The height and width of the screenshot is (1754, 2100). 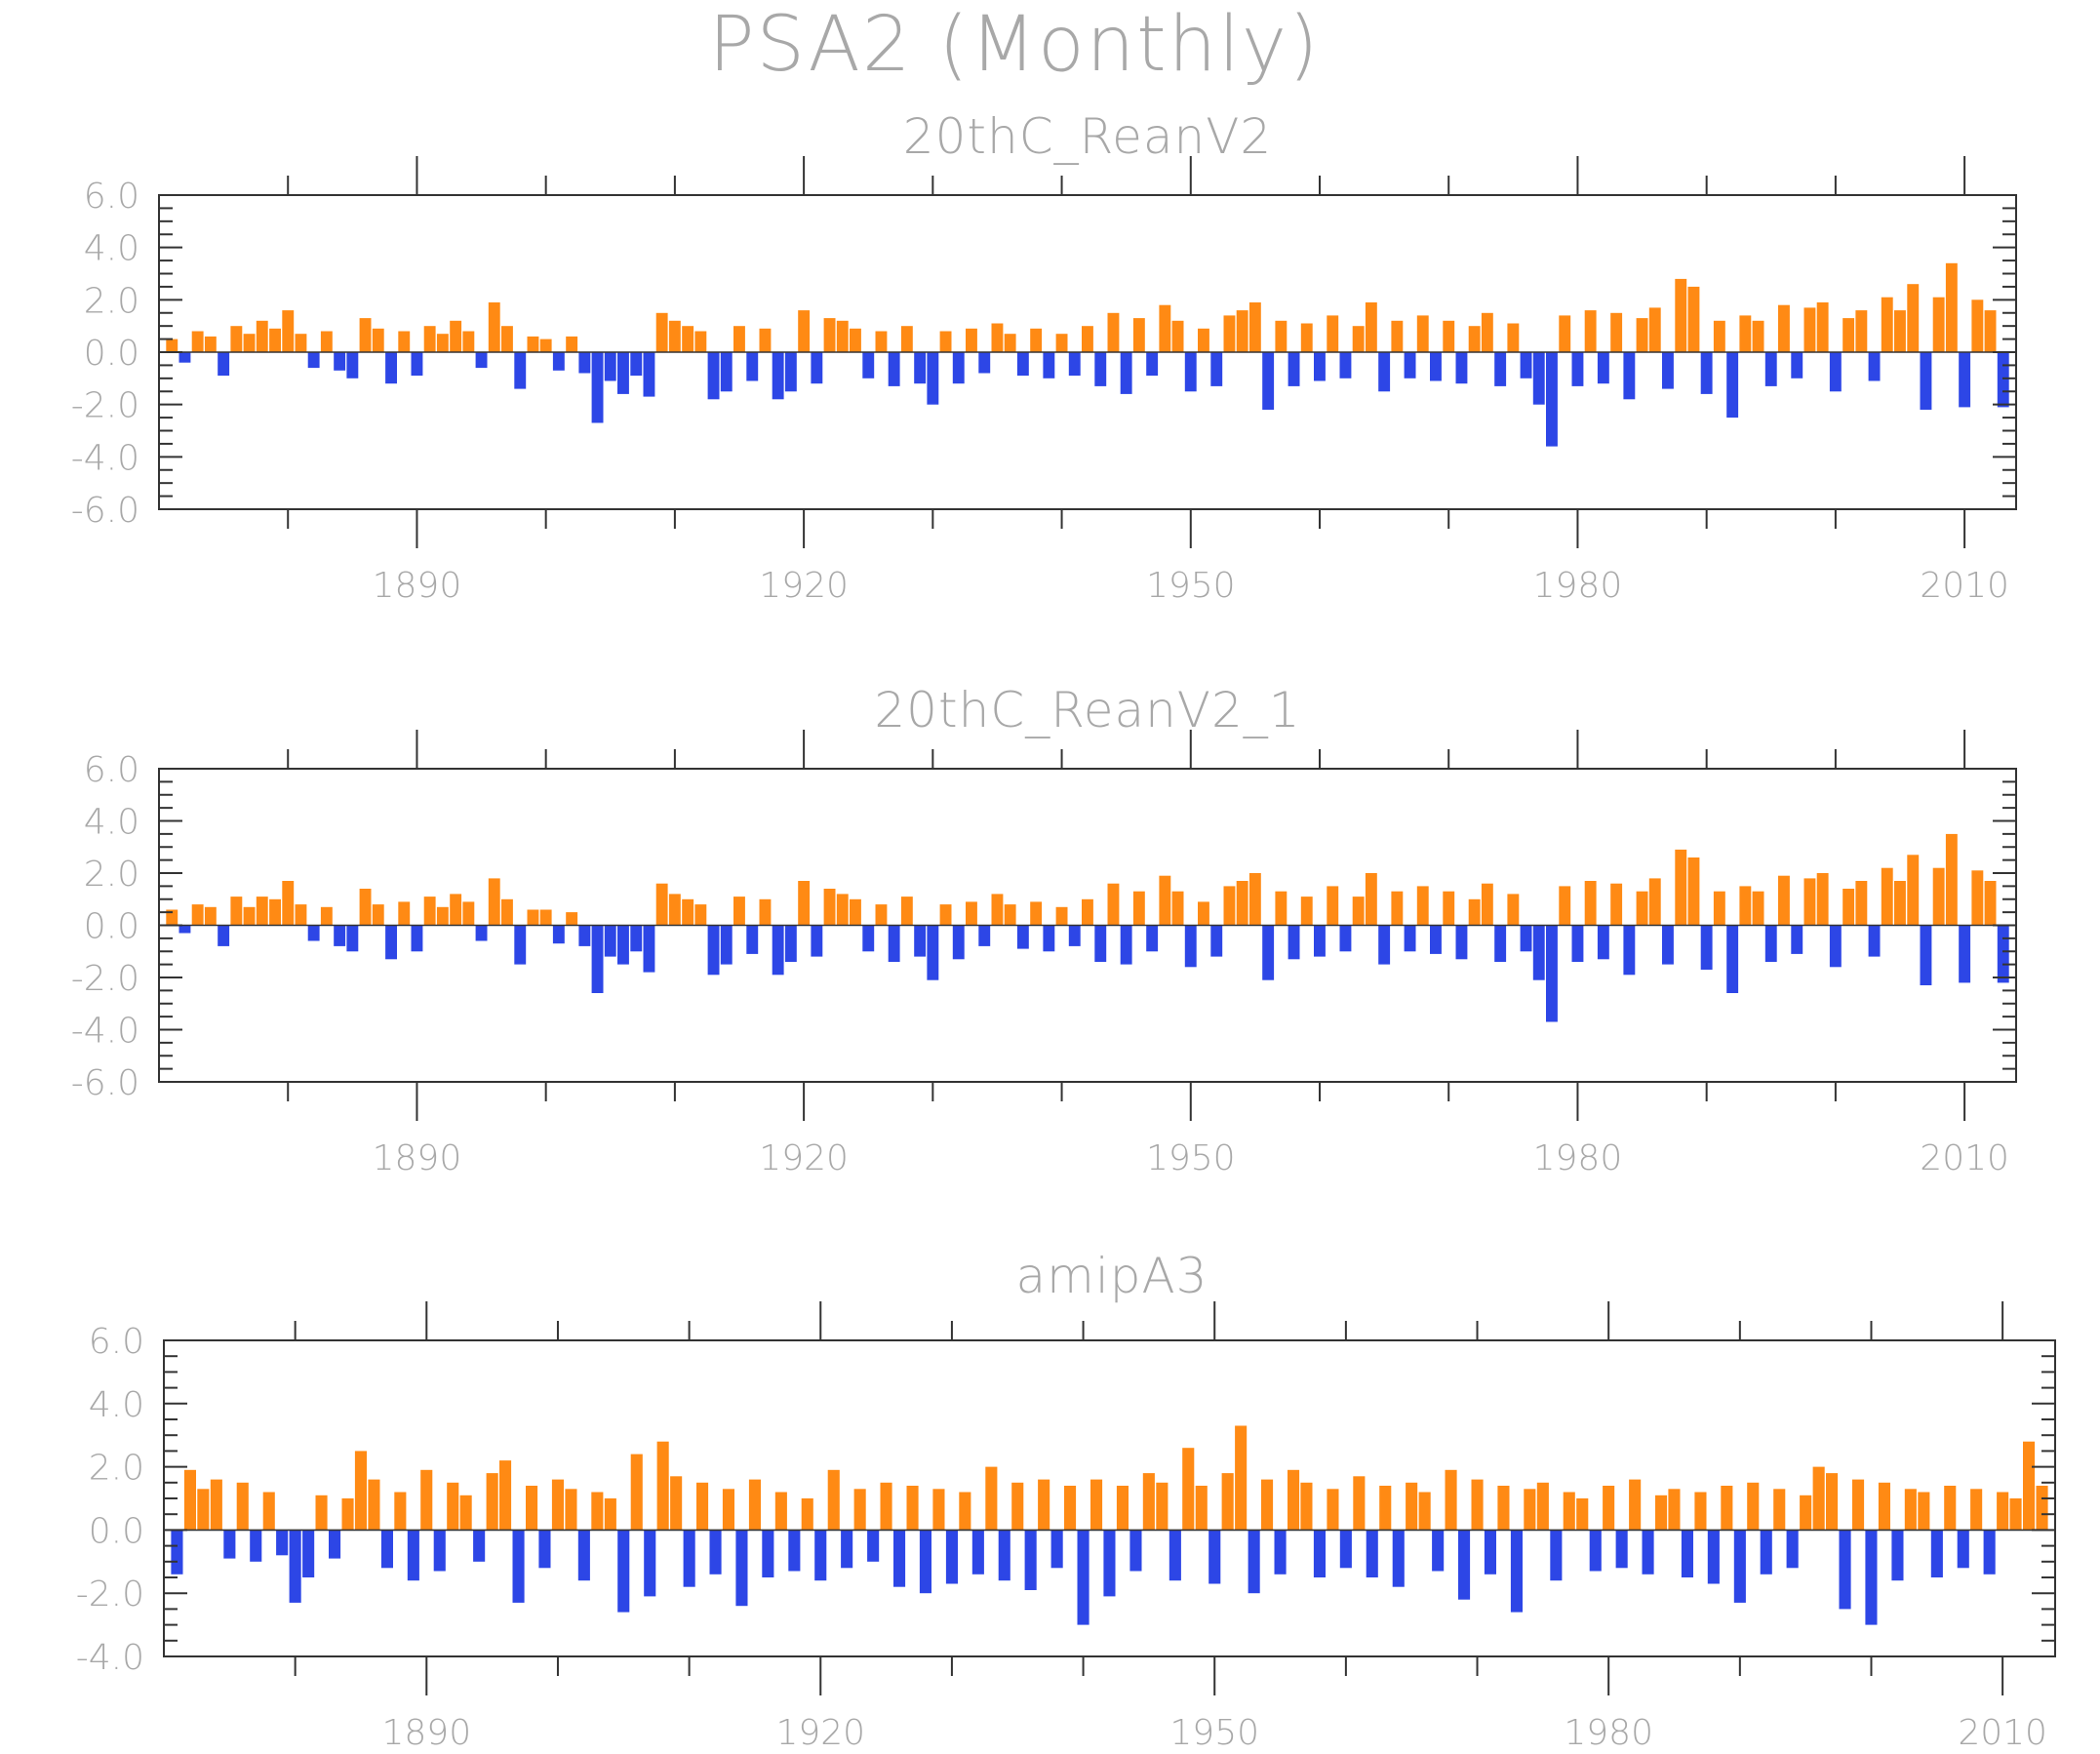 What do you see at coordinates (105, 511) in the screenshot?
I see `y-tick-label: -6.0` at bounding box center [105, 511].